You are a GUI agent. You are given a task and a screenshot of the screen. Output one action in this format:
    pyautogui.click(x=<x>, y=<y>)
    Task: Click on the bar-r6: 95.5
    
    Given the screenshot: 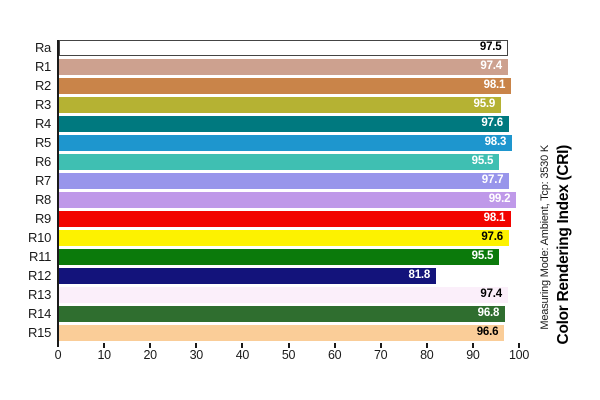 What is the action you would take?
    pyautogui.click(x=279, y=162)
    